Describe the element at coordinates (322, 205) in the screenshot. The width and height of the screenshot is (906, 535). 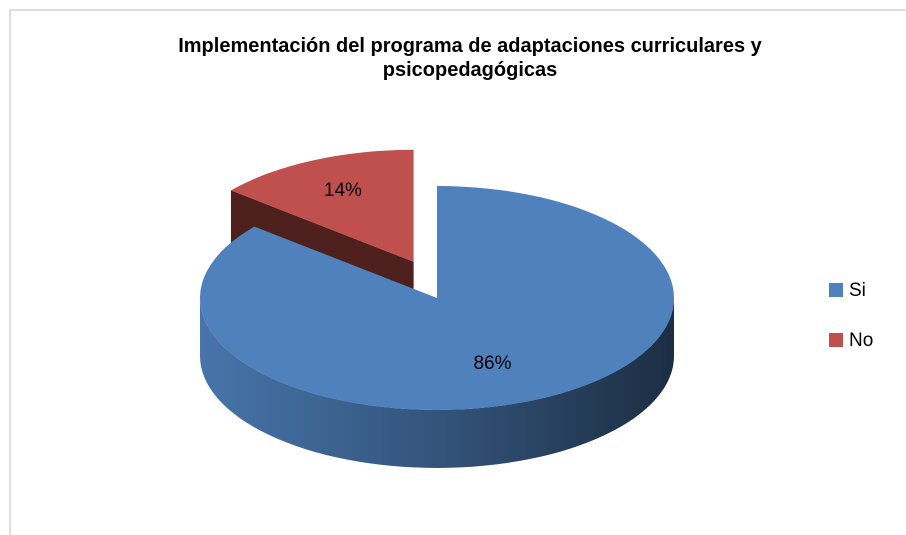
I see `slice` at that location.